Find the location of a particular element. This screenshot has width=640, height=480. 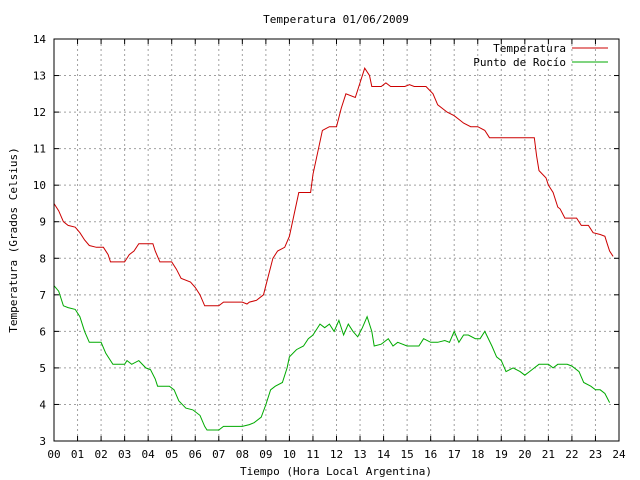

x-tick-label: 12 is located at coordinates (336, 454).